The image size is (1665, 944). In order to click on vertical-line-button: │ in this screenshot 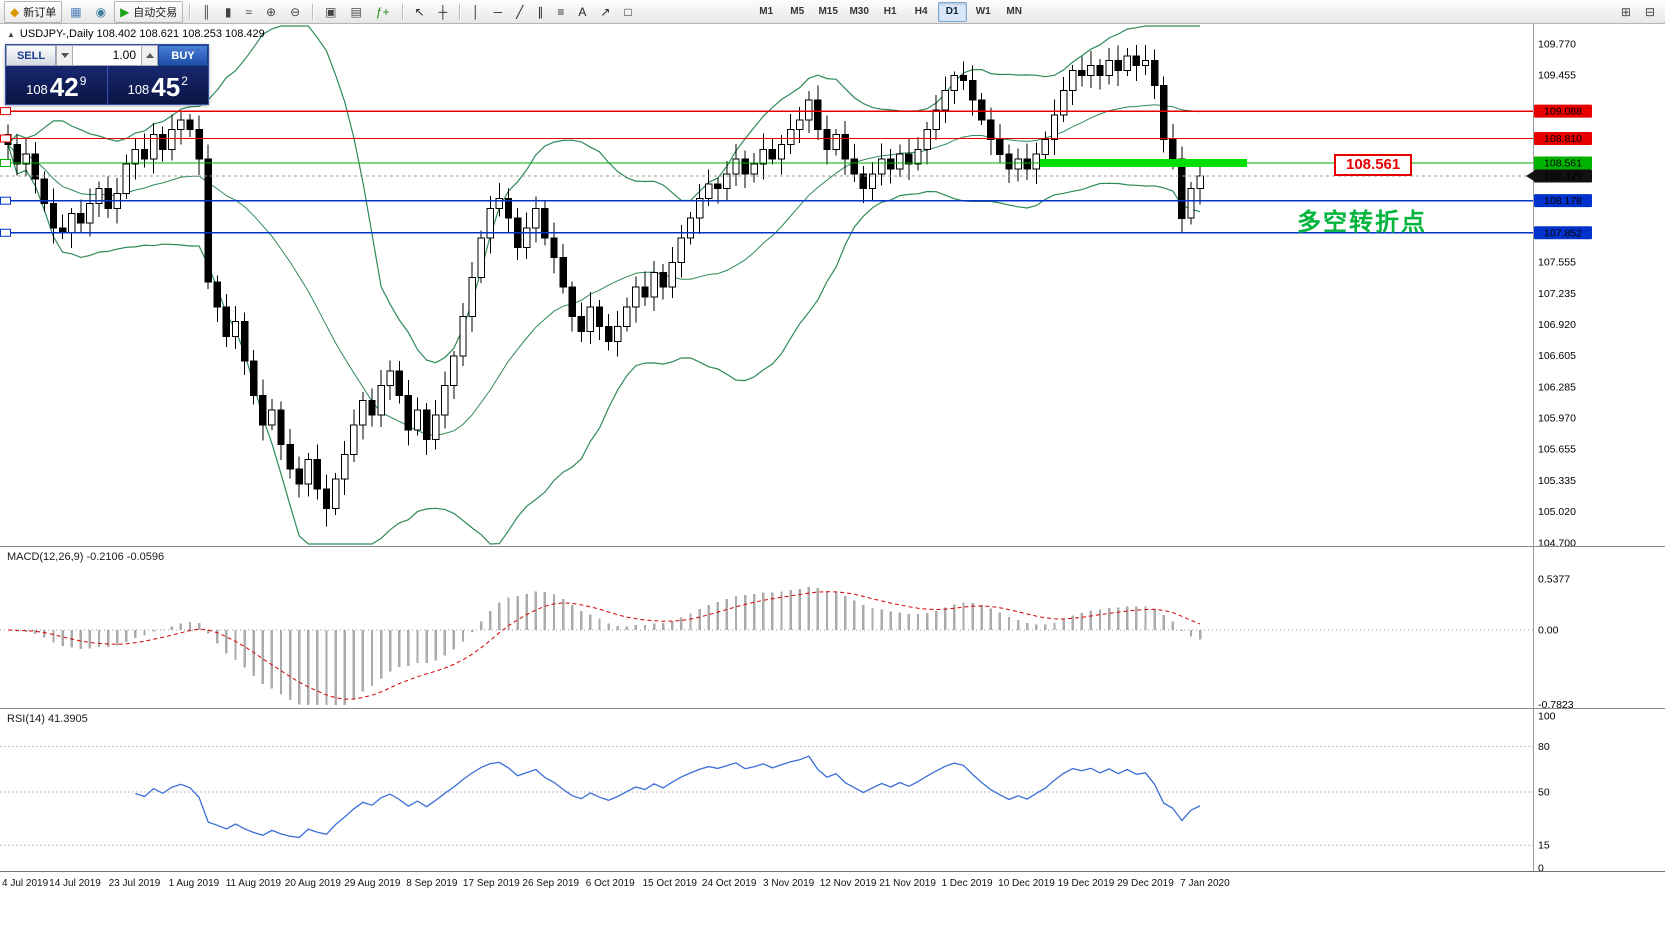, I will do `click(476, 12)`.